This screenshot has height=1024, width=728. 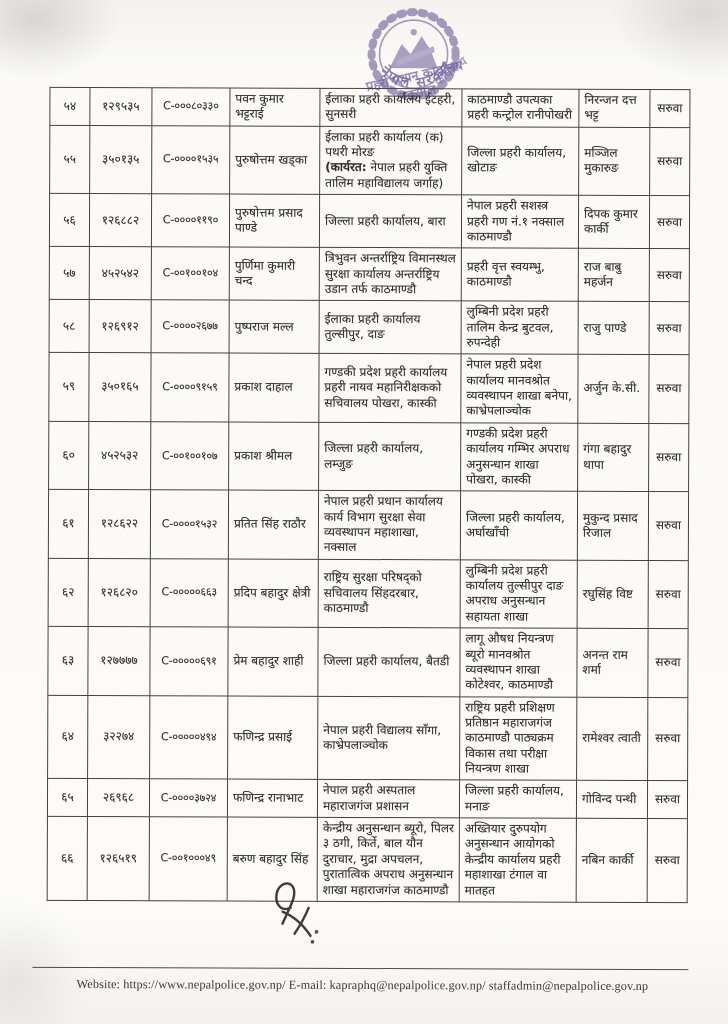 What do you see at coordinates (120, 106) in the screenshot?
I see `cell-regno: १२९५३५` at bounding box center [120, 106].